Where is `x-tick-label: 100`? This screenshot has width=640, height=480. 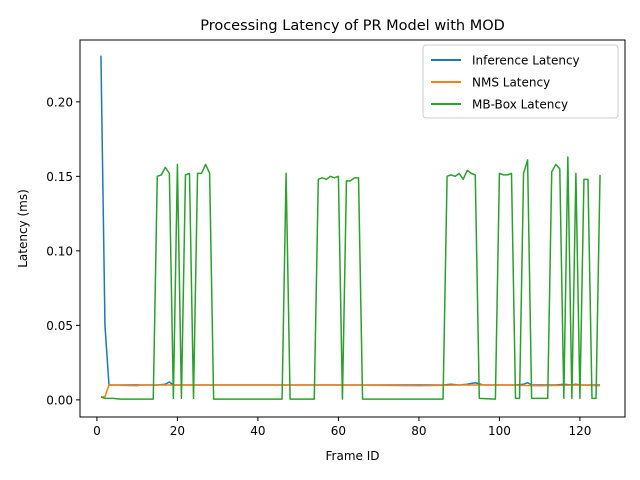
x-tick-label: 100 is located at coordinates (499, 431).